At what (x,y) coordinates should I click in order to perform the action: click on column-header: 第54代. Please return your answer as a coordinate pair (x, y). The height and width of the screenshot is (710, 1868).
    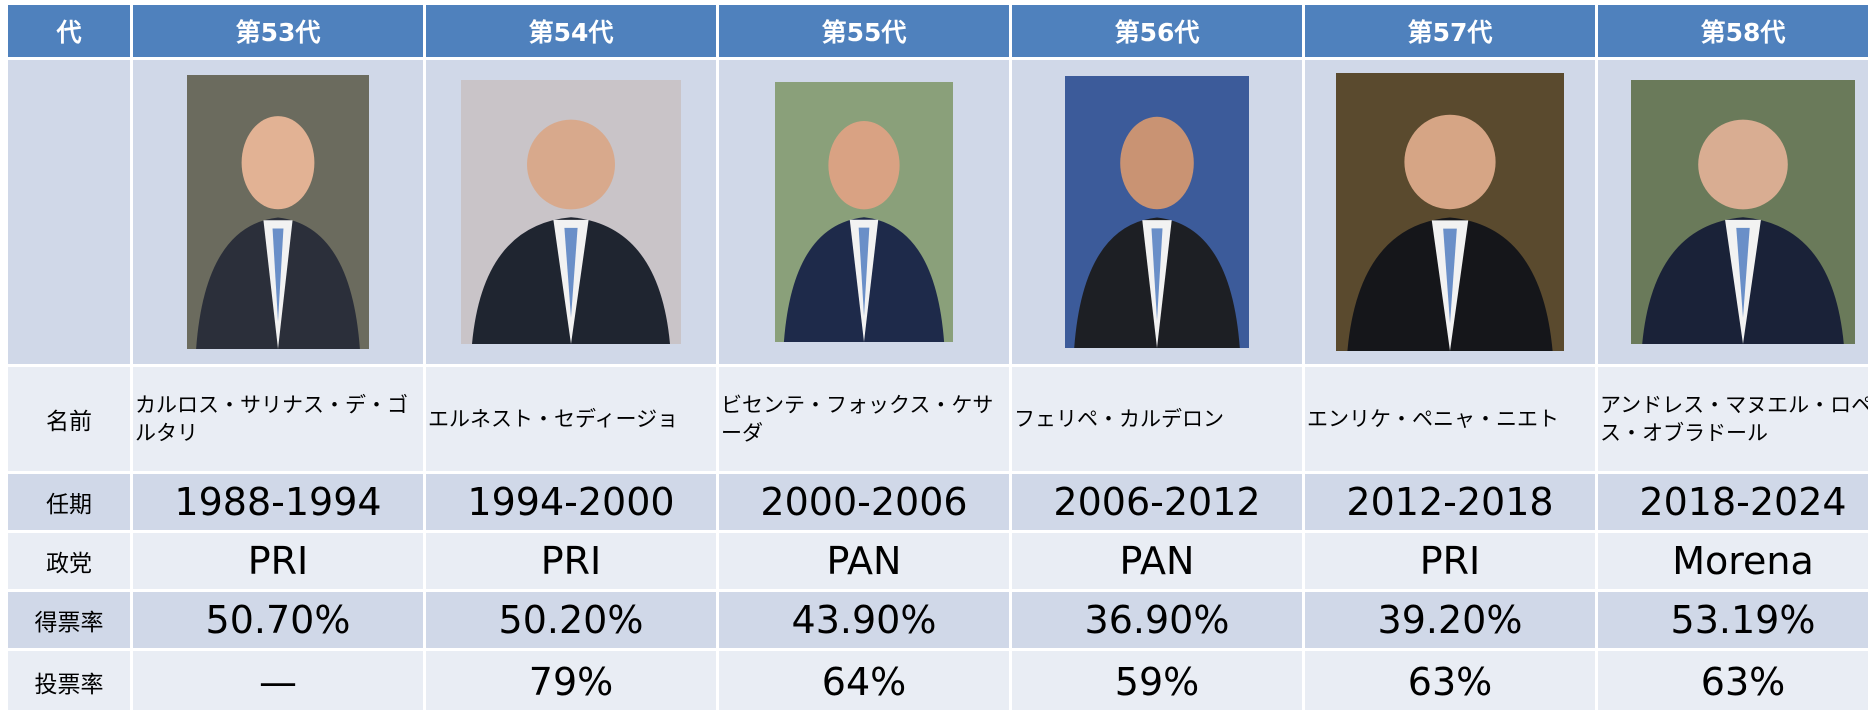
    Looking at the image, I should click on (571, 31).